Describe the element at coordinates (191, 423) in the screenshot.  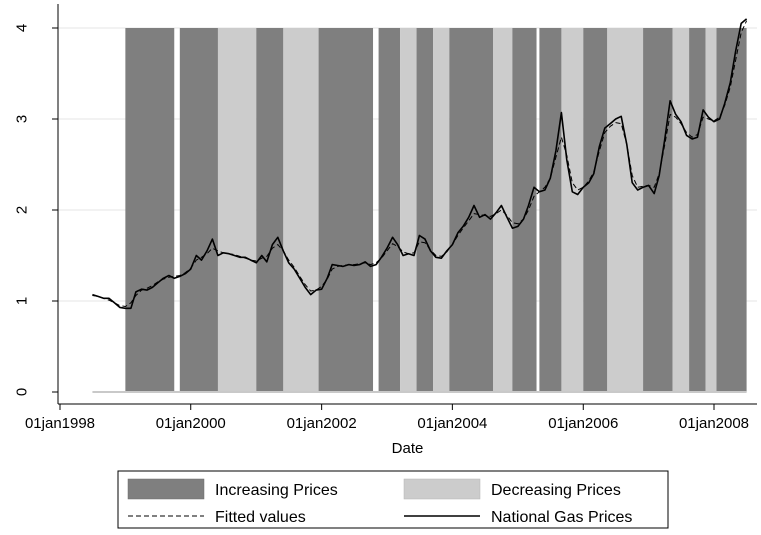
I see `x-tick-label: 01jan2000` at that location.